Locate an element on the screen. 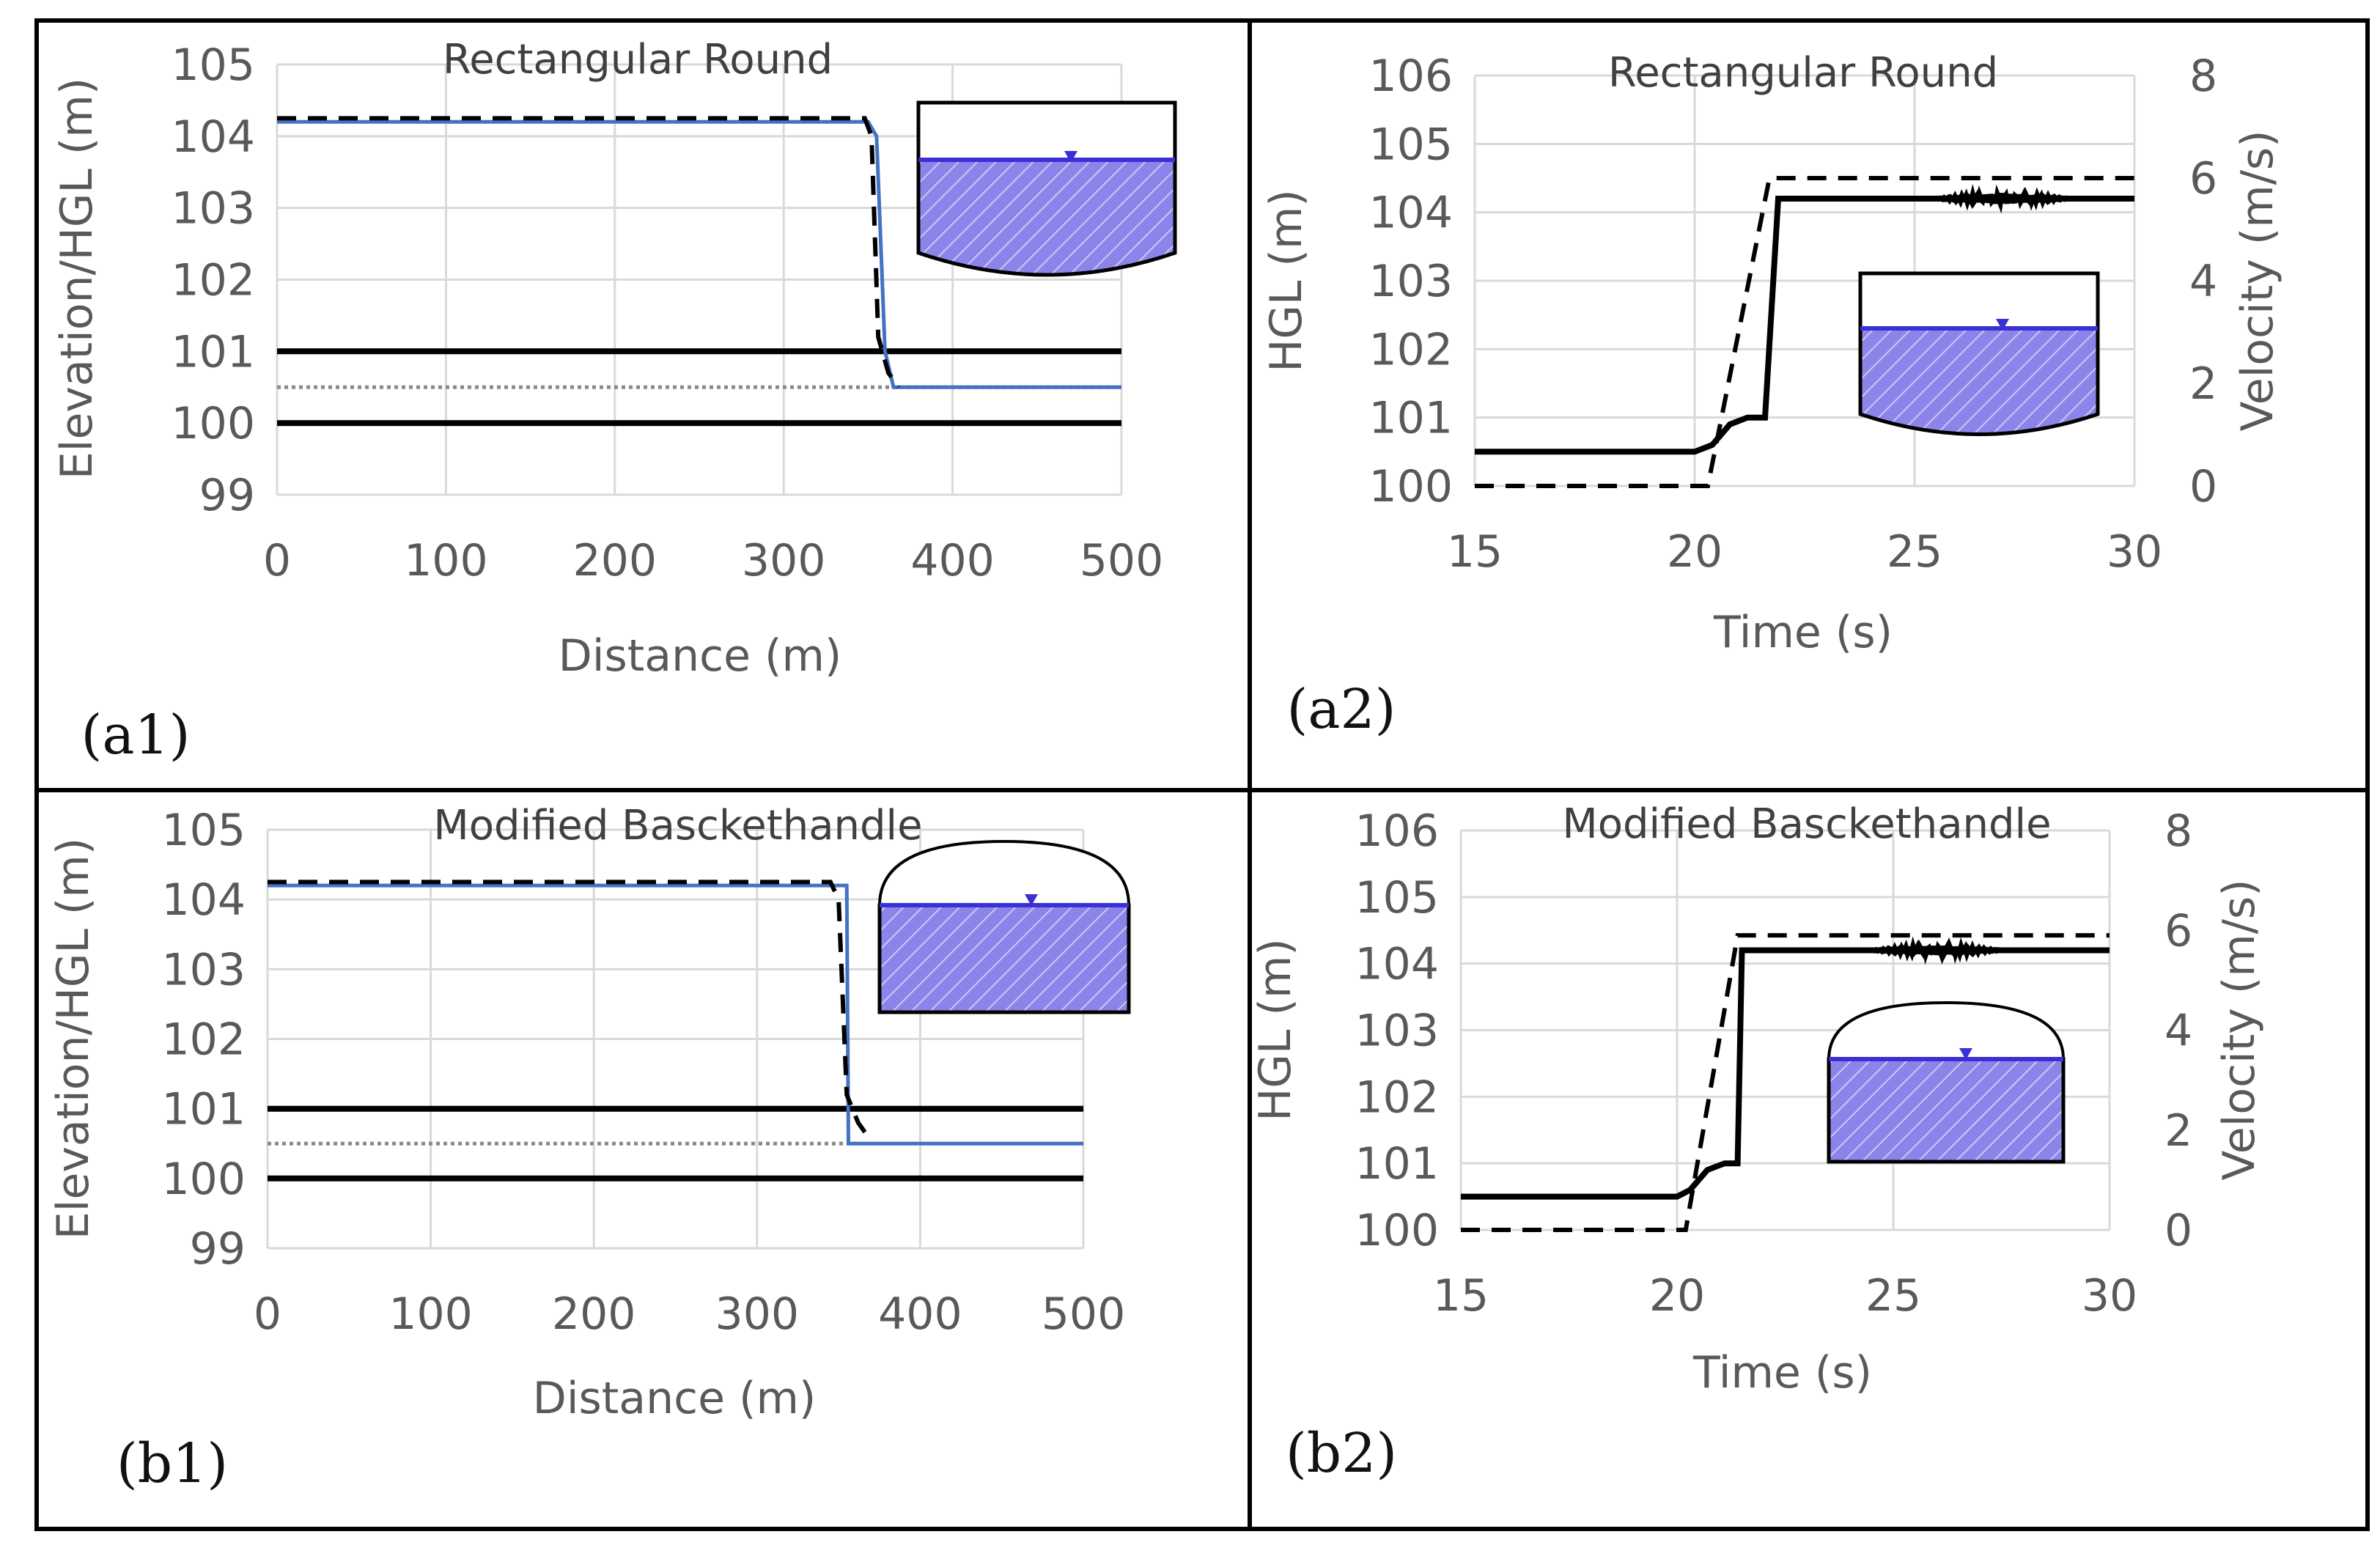  panel-label: (a2) is located at coordinates (1341, 709).